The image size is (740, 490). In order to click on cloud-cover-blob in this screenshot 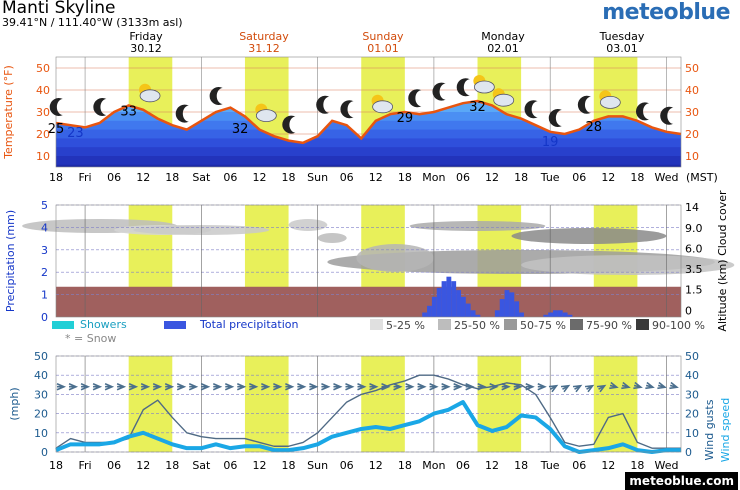, I will do `click(395, 258)`.